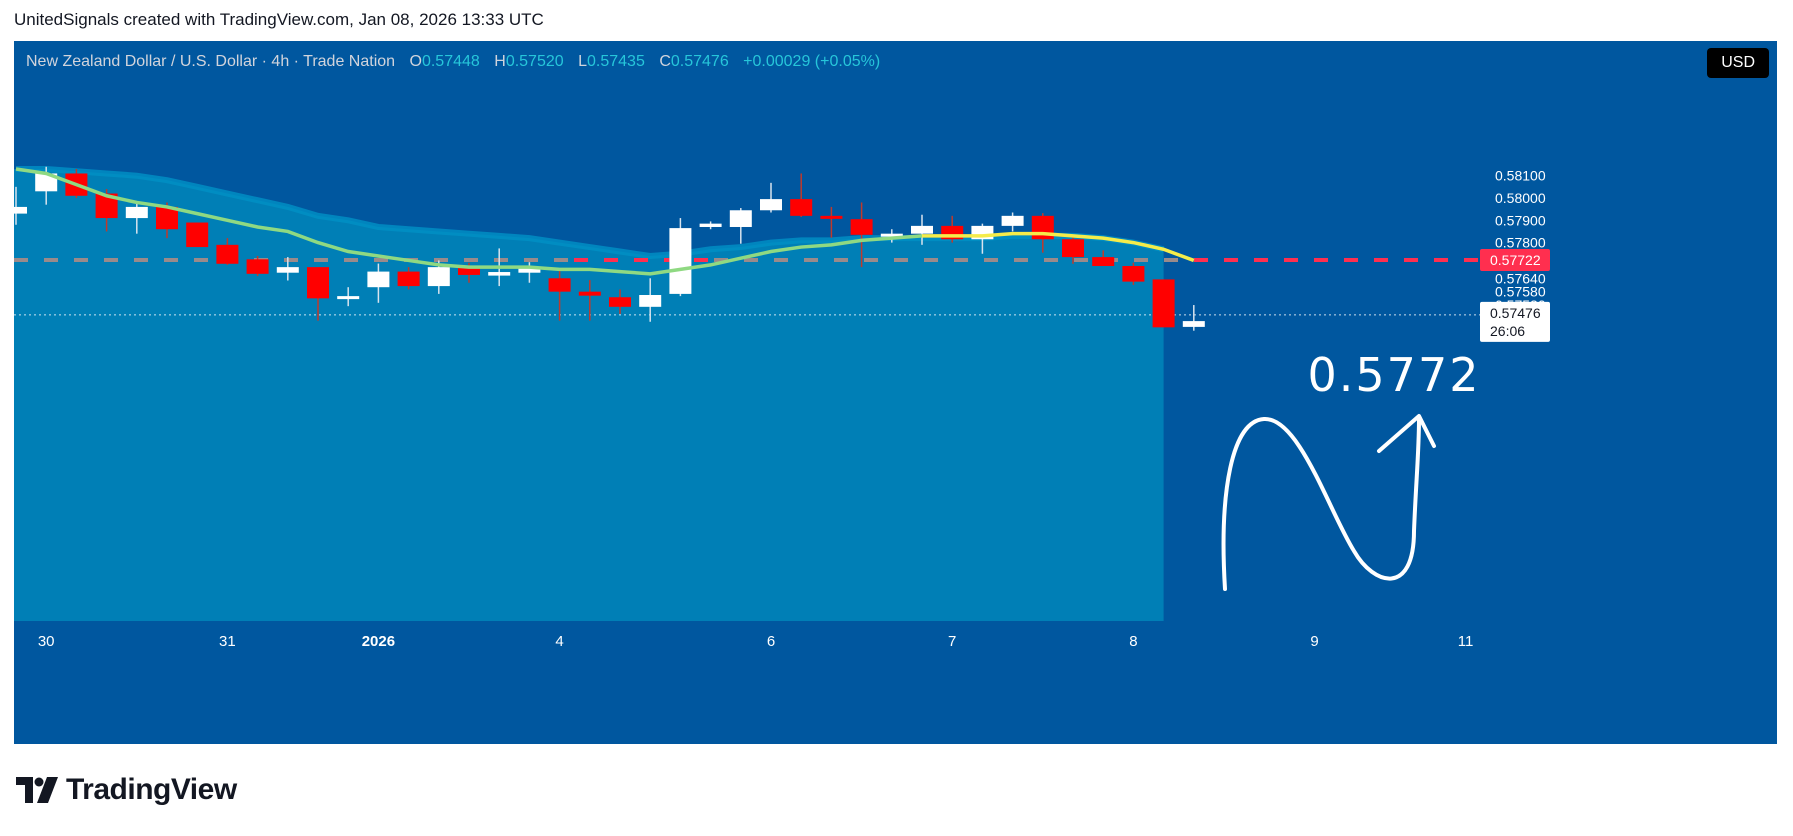 This screenshot has height=836, width=1793. I want to click on low-label: L, so click(583, 61).